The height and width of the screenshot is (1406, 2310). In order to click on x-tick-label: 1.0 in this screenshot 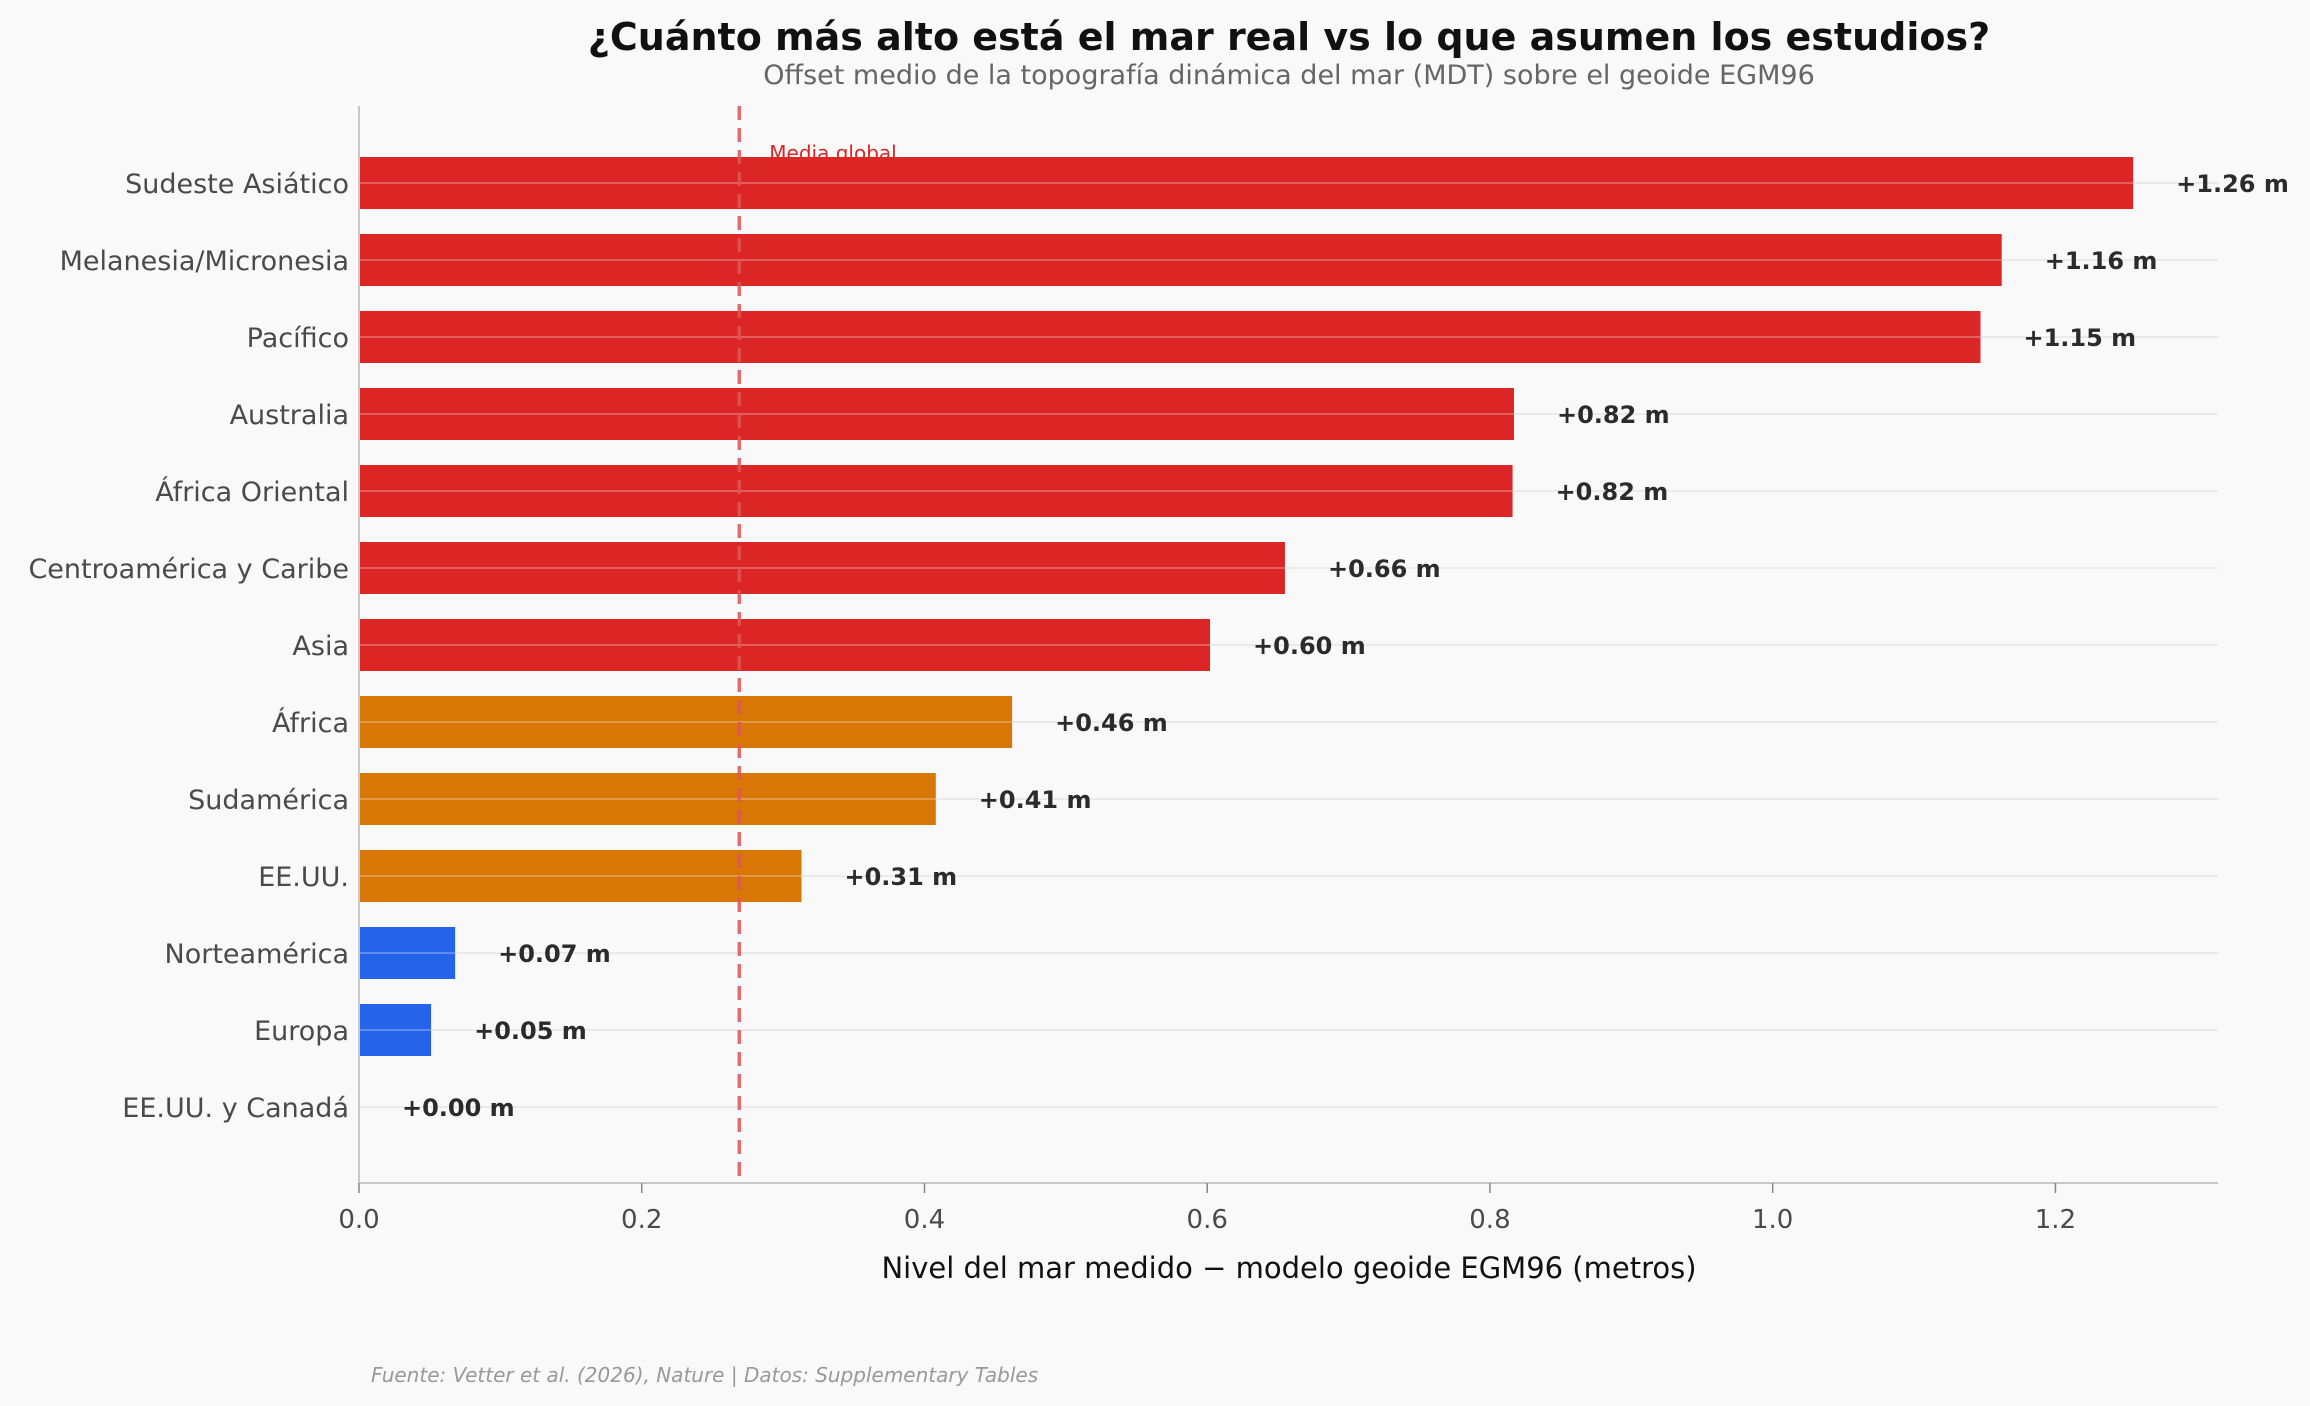, I will do `click(1772, 1220)`.